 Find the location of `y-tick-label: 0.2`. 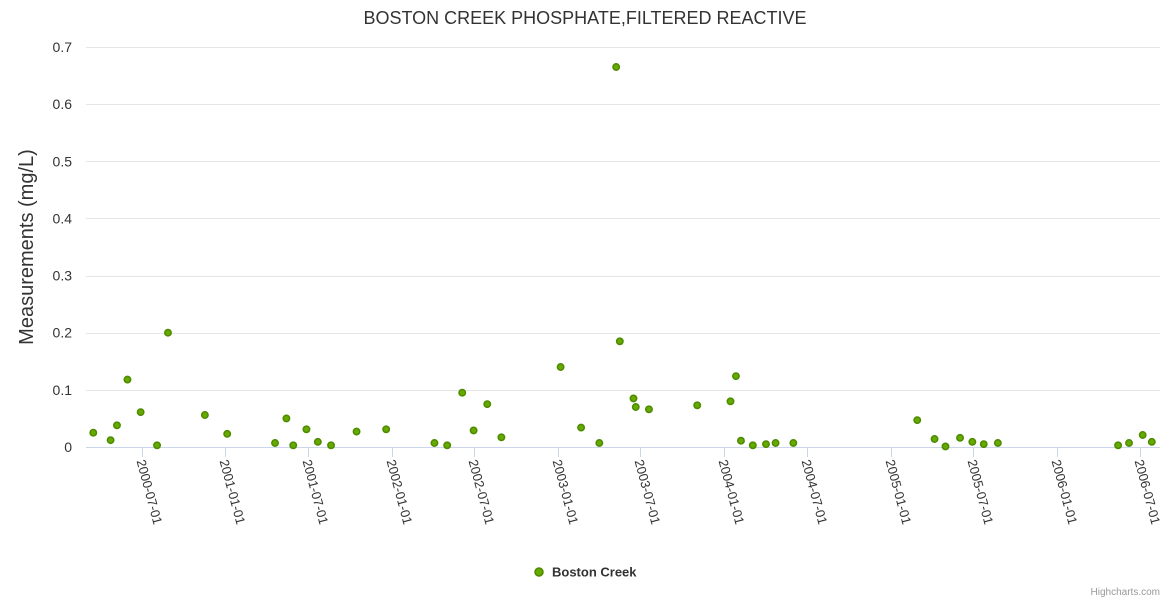

y-tick-label: 0.2 is located at coordinates (63, 333).